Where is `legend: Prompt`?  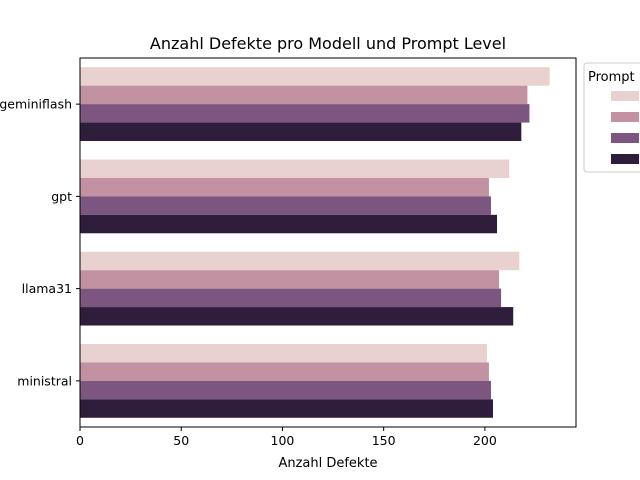
legend: Prompt is located at coordinates (611, 117).